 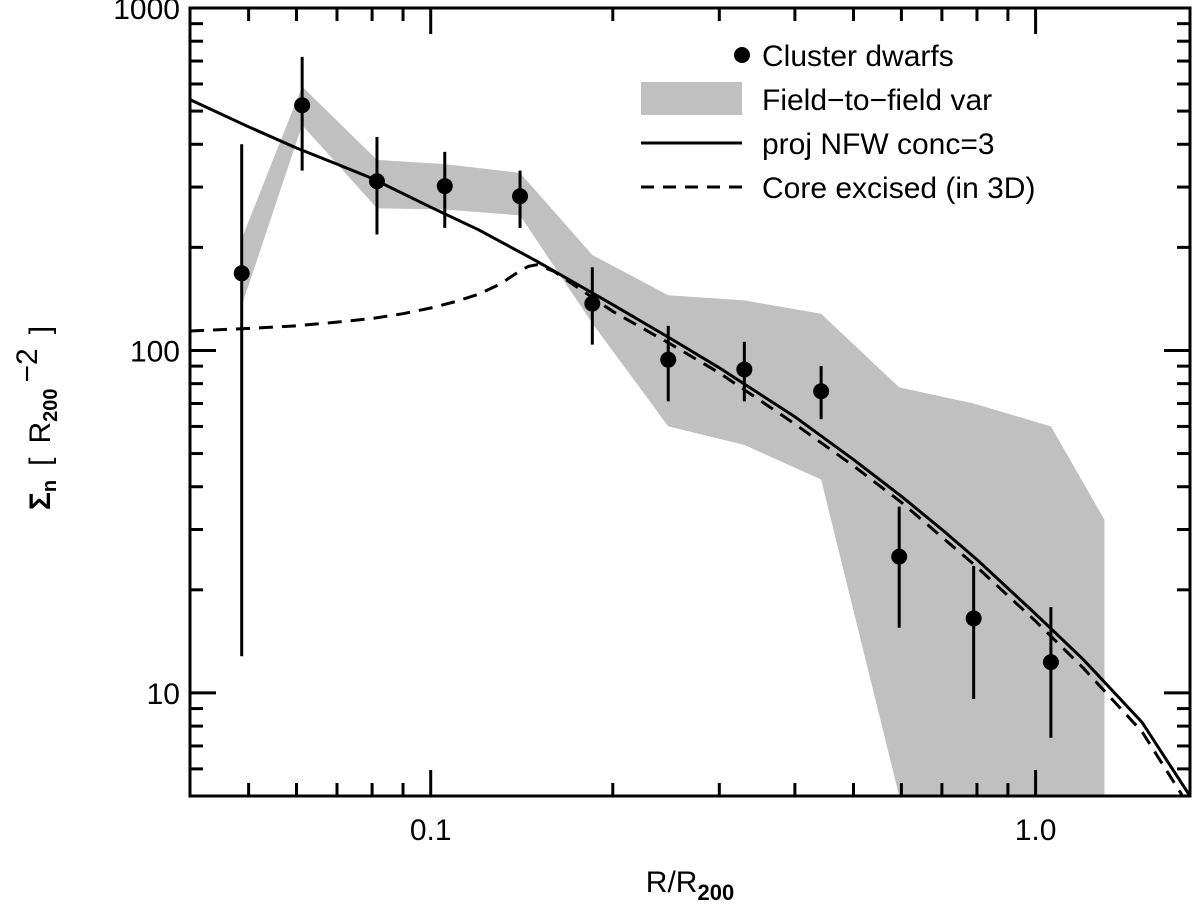 What do you see at coordinates (27, 365) in the screenshot?
I see `y-axis-unit-sup: −2` at bounding box center [27, 365].